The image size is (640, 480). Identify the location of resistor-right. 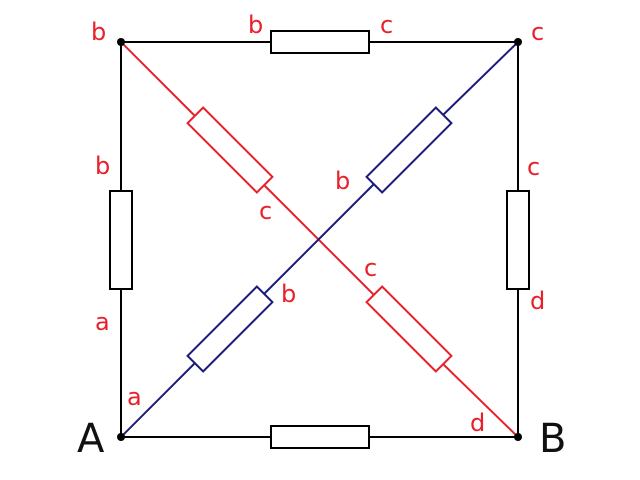
(518, 240).